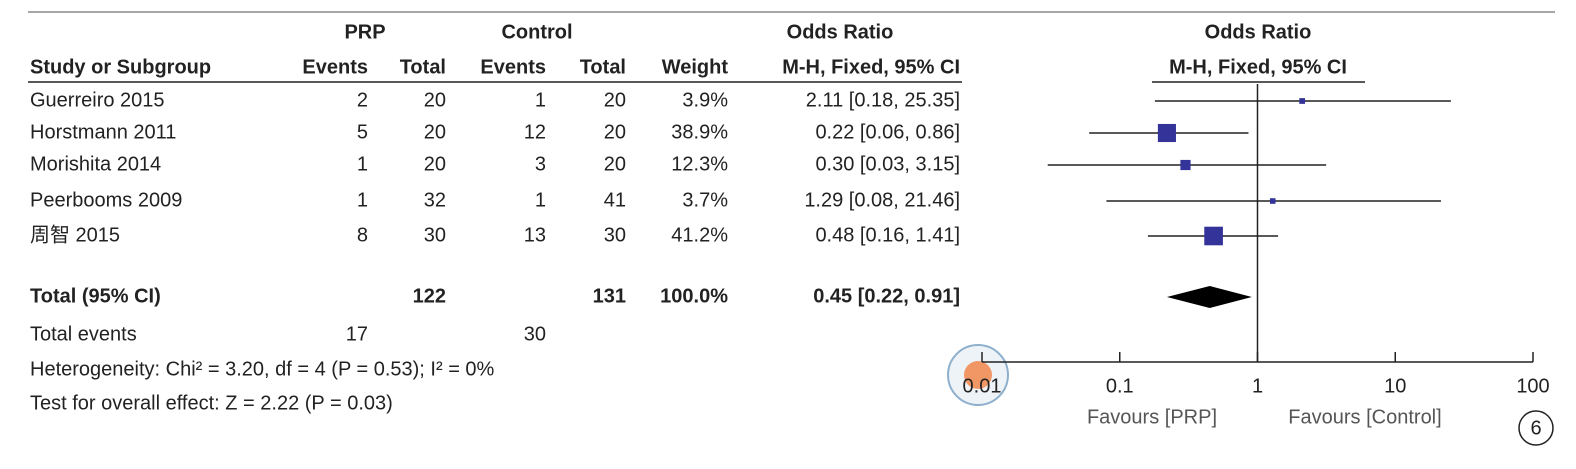 The width and height of the screenshot is (1576, 469). I want to click on cell: 131, so click(609, 296).